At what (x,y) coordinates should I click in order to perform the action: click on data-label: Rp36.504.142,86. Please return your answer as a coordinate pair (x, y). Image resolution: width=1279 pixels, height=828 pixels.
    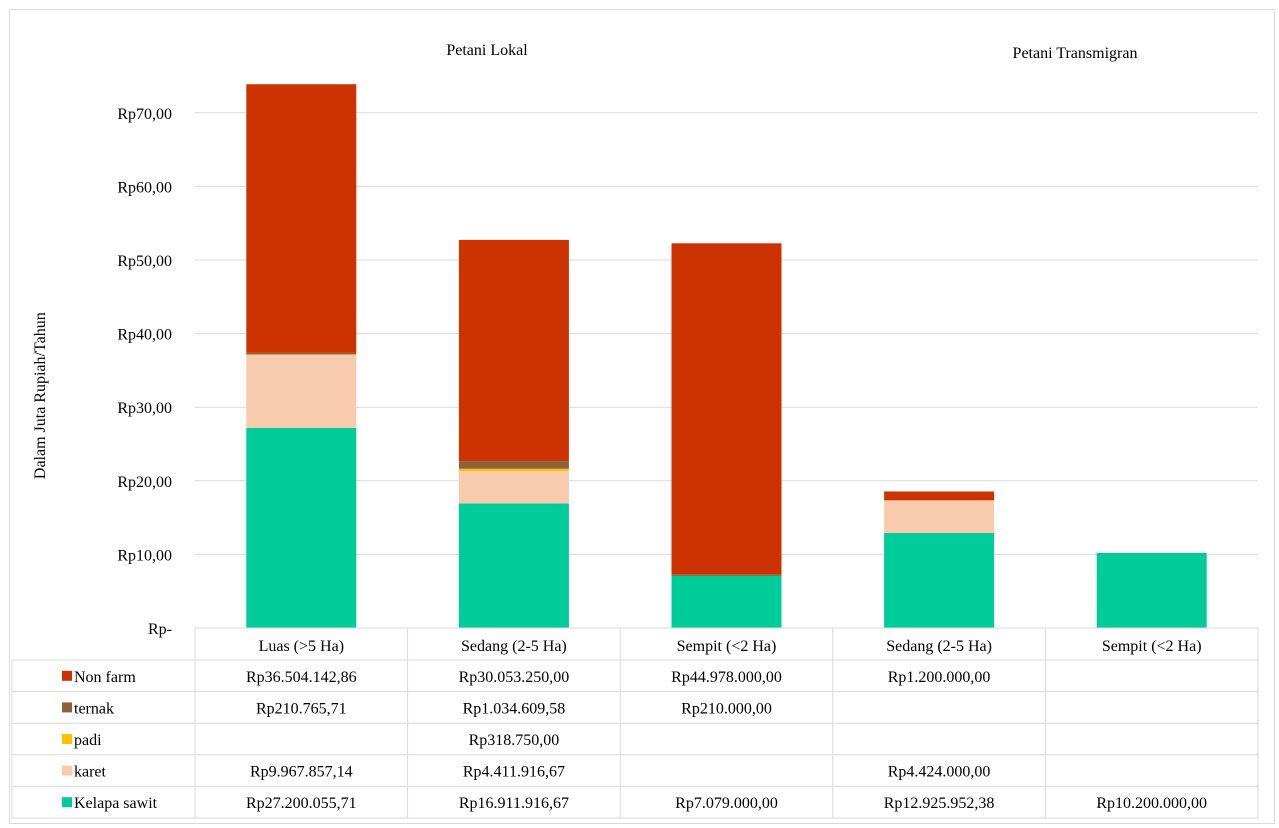
    Looking at the image, I should click on (301, 677).